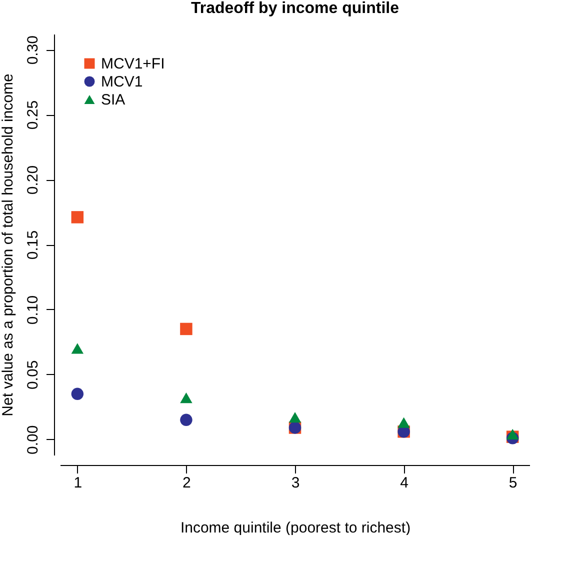 This screenshot has height=568, width=574. Describe the element at coordinates (33, 310) in the screenshot. I see `y-tick-label: 0.10` at that location.